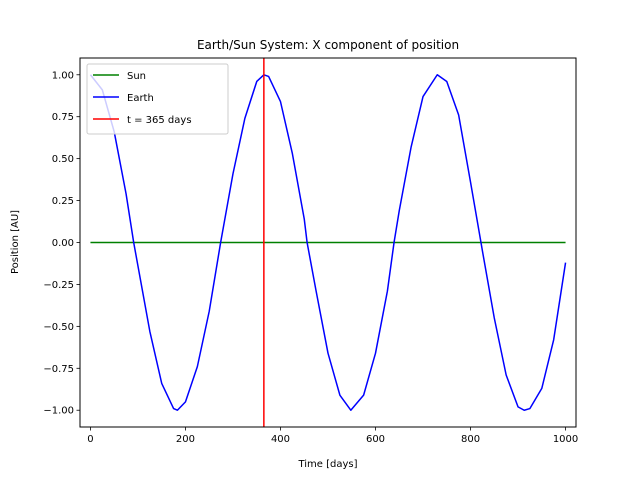 The width and height of the screenshot is (640, 480). I want to click on legend: Sun Earth t = 365 days, so click(157, 99).